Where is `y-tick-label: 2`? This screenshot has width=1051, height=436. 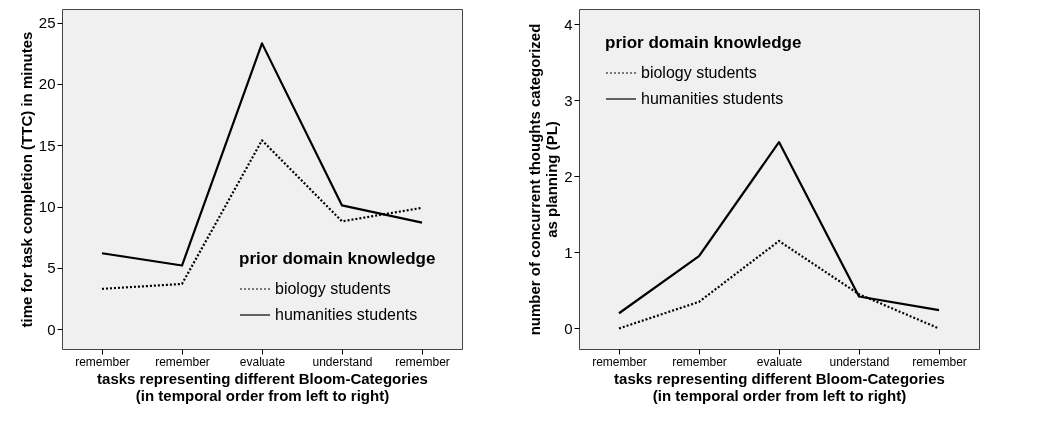
y-tick-label: 2 is located at coordinates (568, 176).